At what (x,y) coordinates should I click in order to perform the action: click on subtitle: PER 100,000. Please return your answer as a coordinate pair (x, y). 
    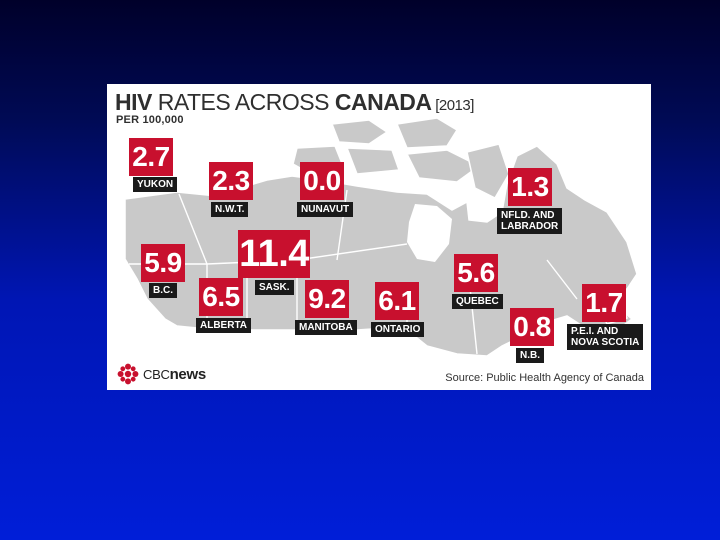
    Looking at the image, I should click on (150, 120).